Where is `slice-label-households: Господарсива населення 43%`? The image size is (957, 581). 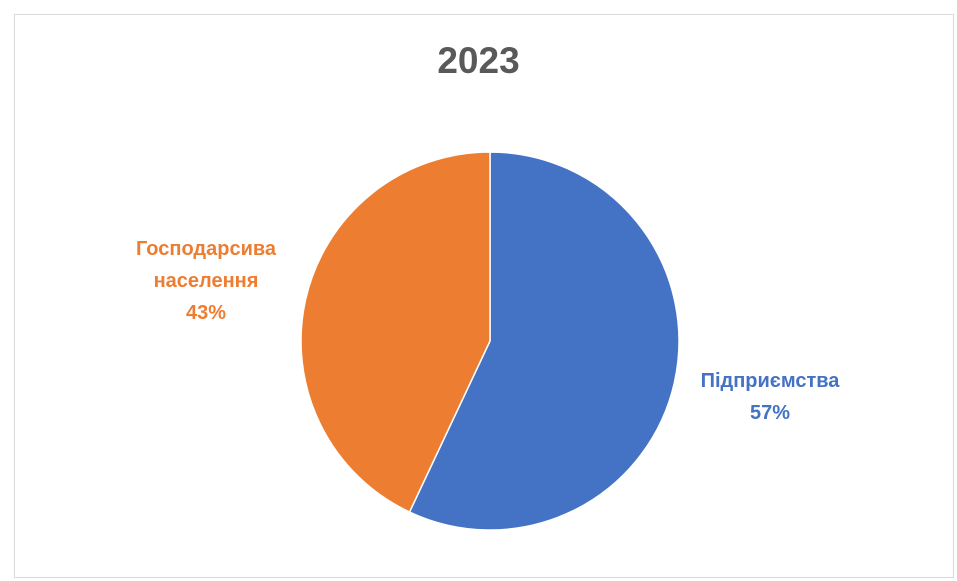
slice-label-households: Господарсива населення 43% is located at coordinates (206, 281).